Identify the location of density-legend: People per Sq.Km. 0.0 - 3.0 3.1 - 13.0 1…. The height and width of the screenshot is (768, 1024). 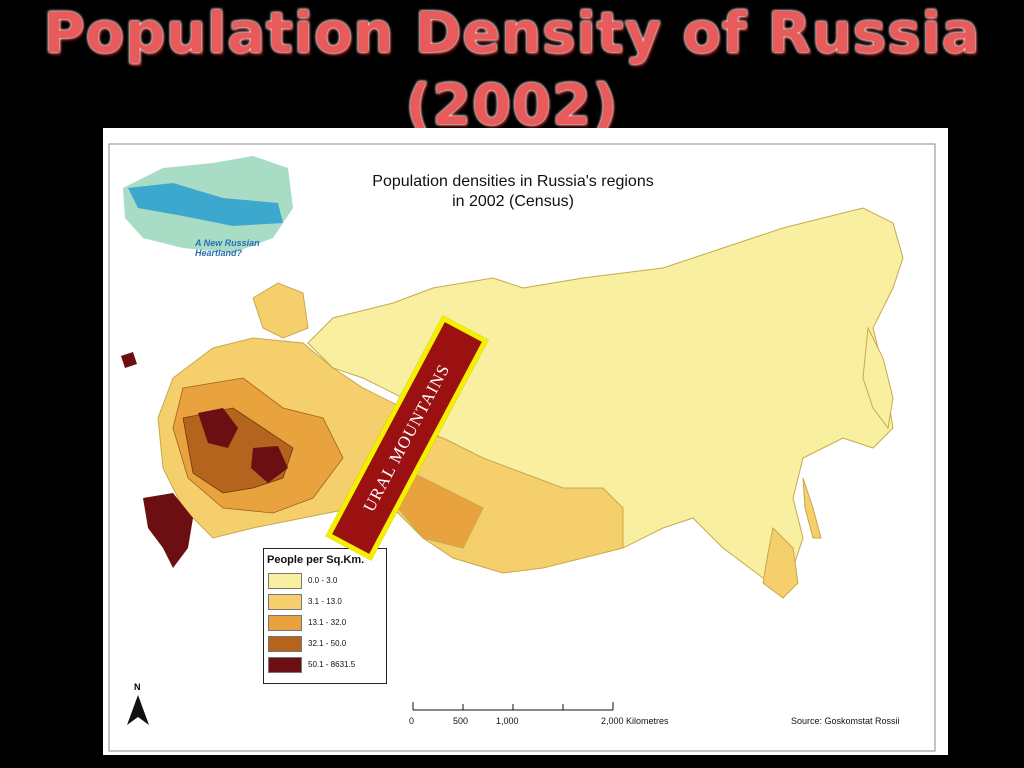
(325, 616).